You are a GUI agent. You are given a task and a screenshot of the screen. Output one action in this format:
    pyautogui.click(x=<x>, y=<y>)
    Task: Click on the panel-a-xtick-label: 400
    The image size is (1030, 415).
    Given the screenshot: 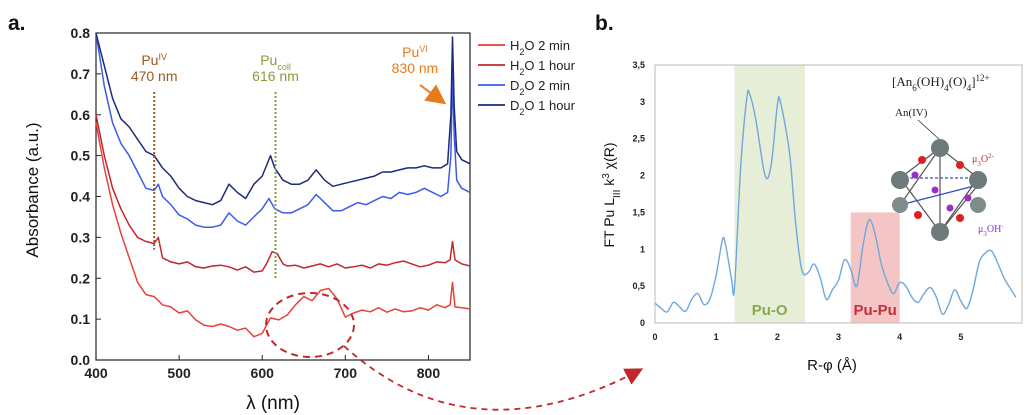 What is the action you would take?
    pyautogui.click(x=96, y=373)
    